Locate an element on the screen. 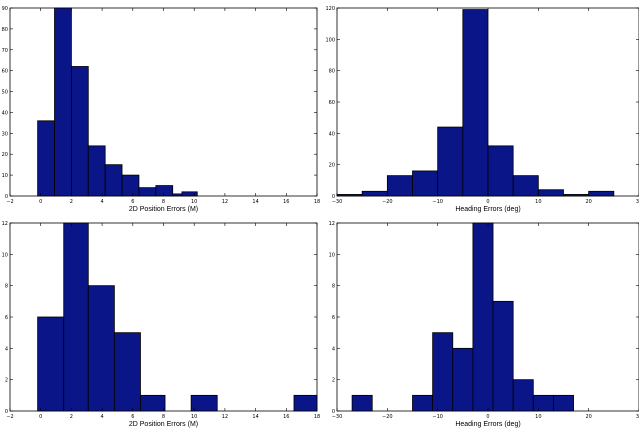 Image resolution: width=639 pixels, height=431 pixels. y-tick-label: 60 is located at coordinates (332, 103).